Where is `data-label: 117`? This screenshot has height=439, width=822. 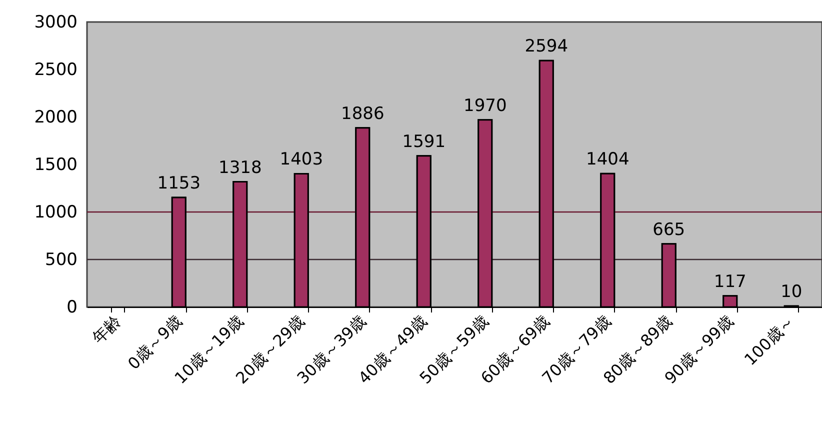 data-label: 117 is located at coordinates (730, 282).